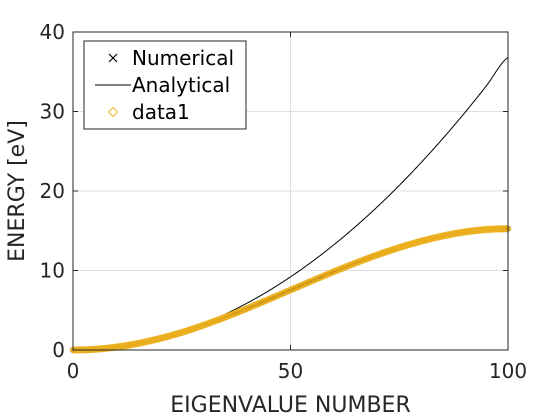 This screenshot has height=420, width=560. What do you see at coordinates (508, 371) in the screenshot?
I see `x-tick-label: 100` at bounding box center [508, 371].